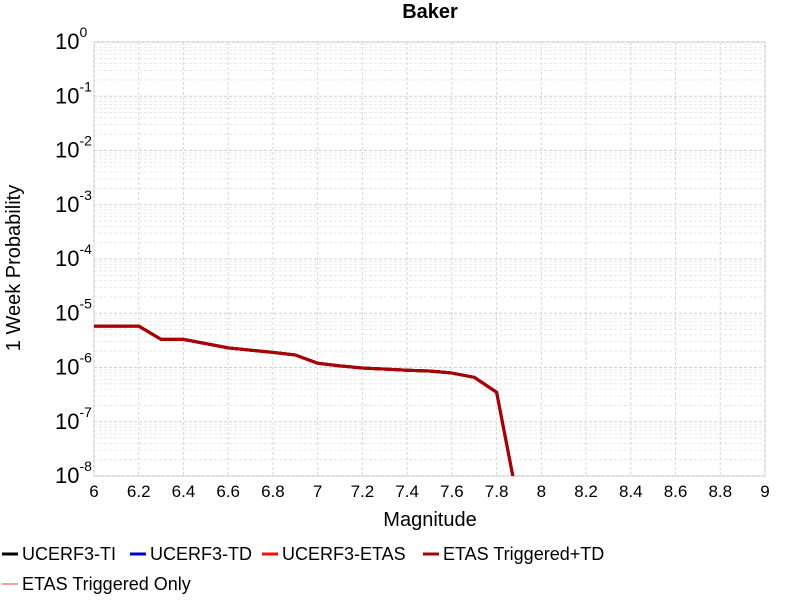  I want to click on series-line, so click(304, 400).